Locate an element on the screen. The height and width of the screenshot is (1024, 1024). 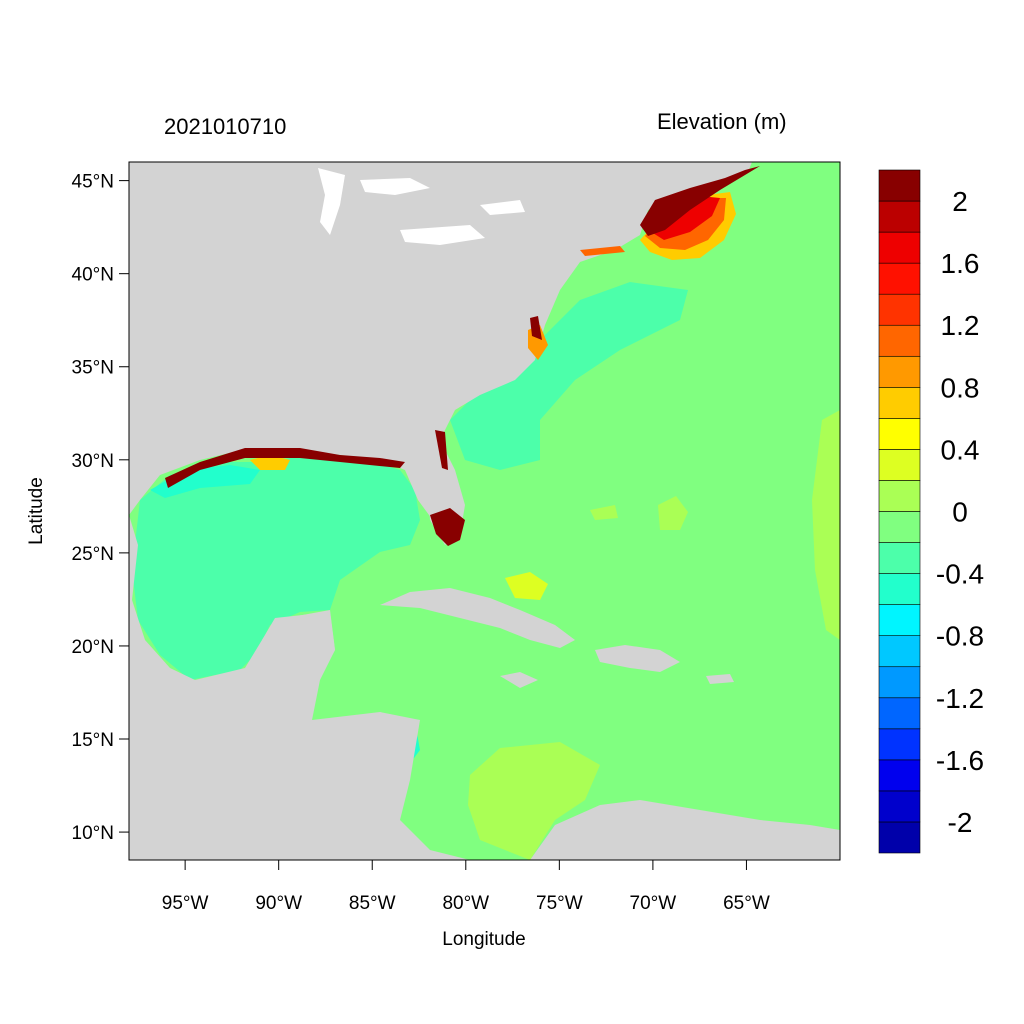
colorbar is located at coordinates (899, 511).